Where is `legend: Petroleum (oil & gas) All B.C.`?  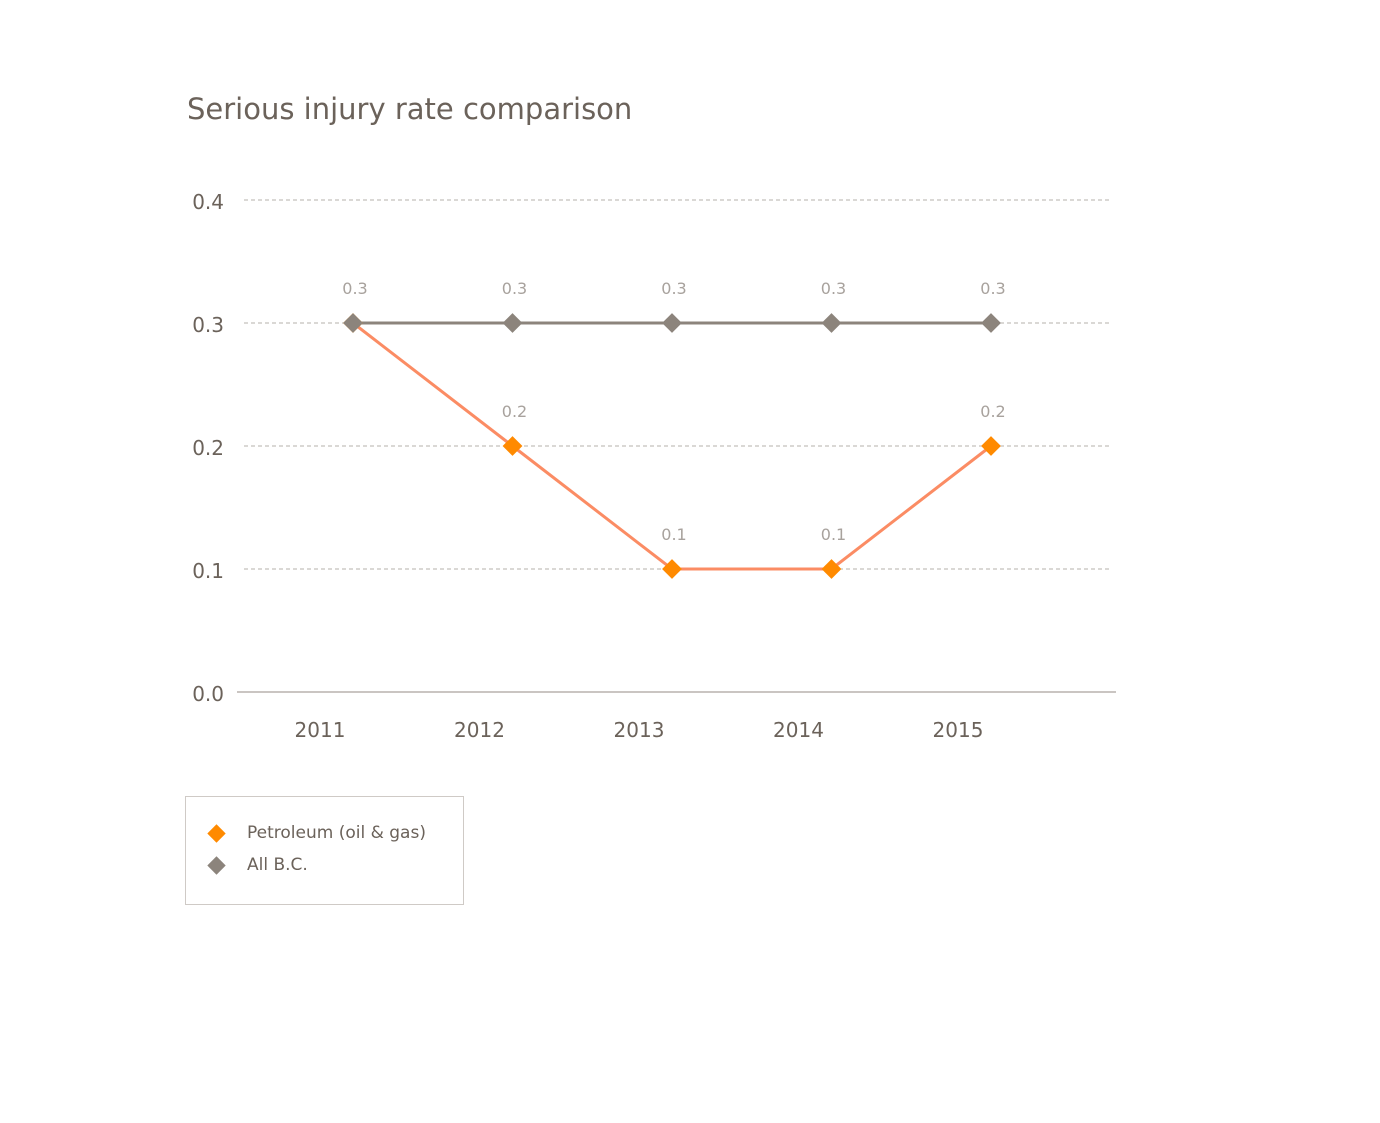 legend: Petroleum (oil & gas) All B.C. is located at coordinates (324, 850).